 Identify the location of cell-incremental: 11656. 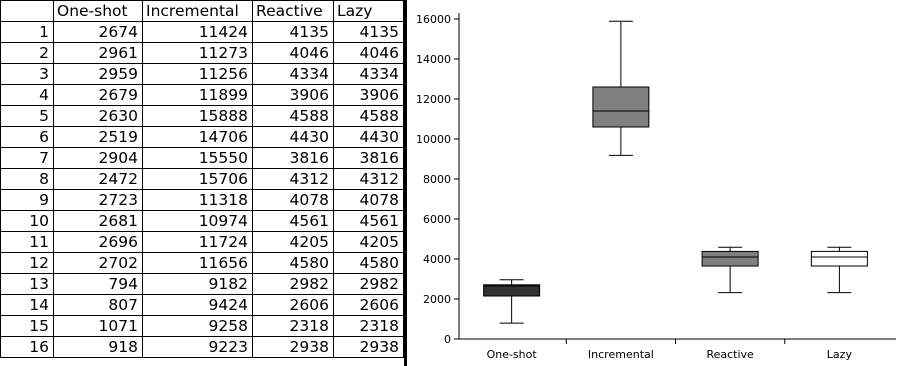
(198, 263).